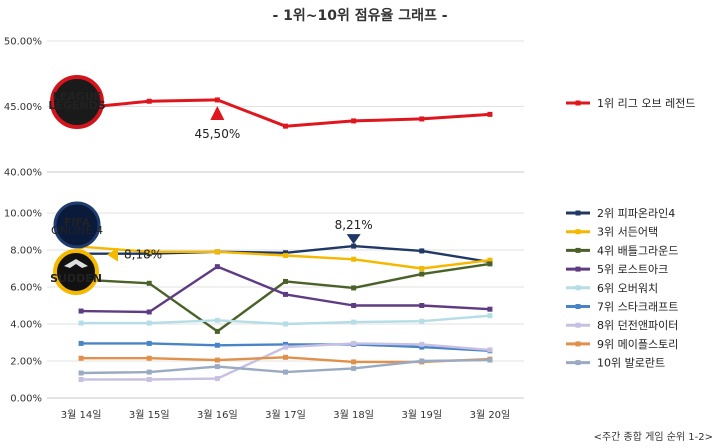 This screenshot has height=448, width=720. Describe the element at coordinates (354, 225) in the screenshot. I see `annotation-label: 8,21%` at that location.